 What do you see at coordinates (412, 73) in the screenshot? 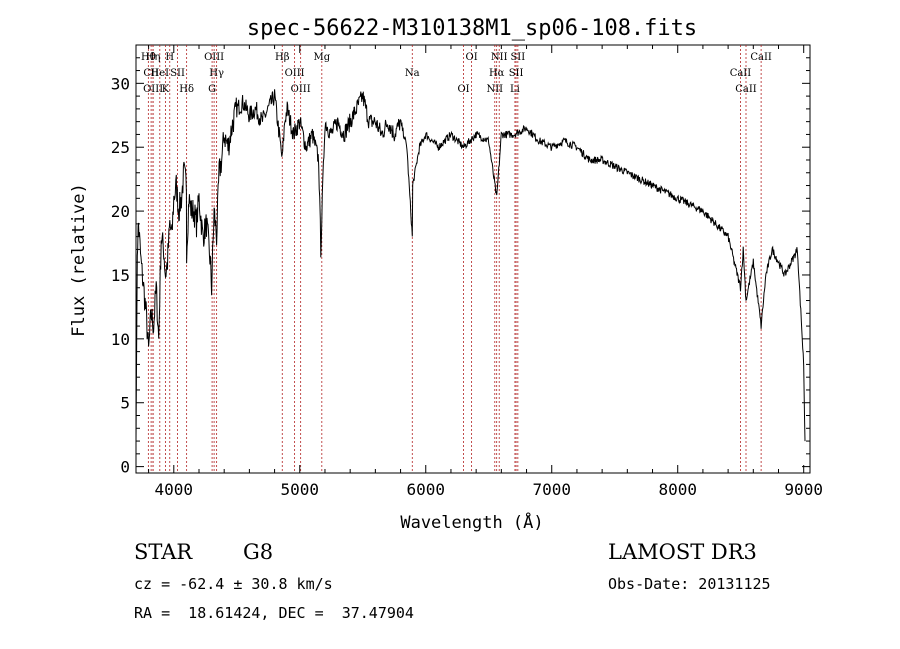
I see `line-label: Na` at bounding box center [412, 73].